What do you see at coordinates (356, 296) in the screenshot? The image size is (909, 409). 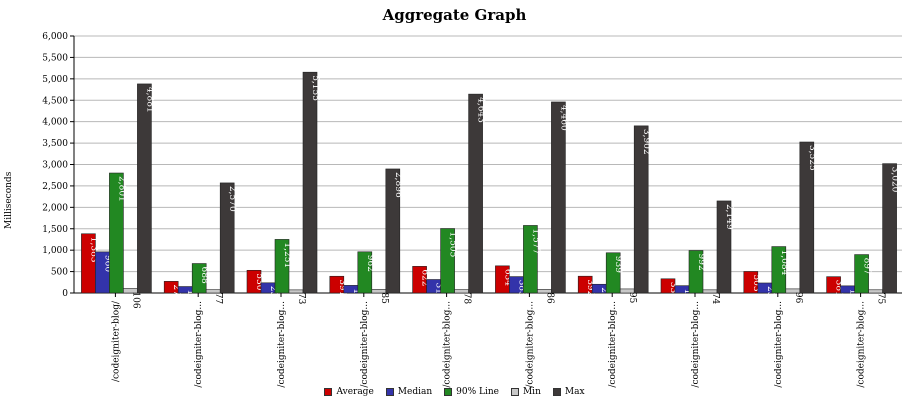 I see `data-label: 178` at bounding box center [356, 296].